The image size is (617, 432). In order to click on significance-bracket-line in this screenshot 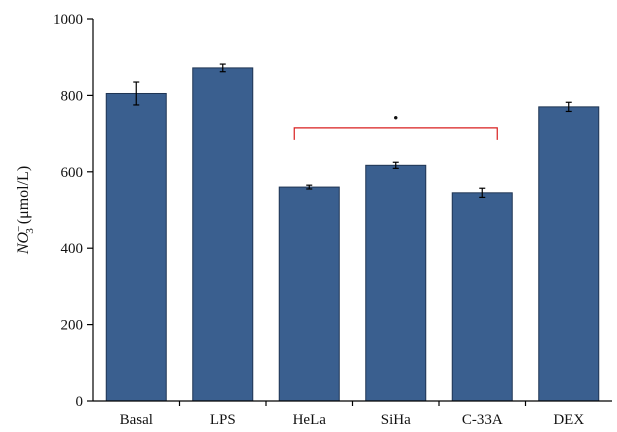, I will do `click(395, 133)`.